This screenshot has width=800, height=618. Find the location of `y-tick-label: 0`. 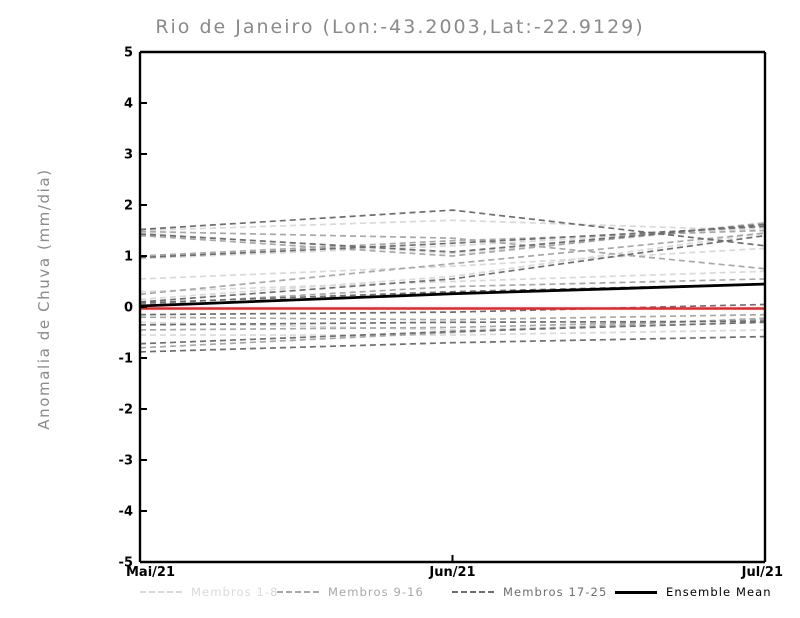

y-tick-label: 0 is located at coordinates (128, 308).